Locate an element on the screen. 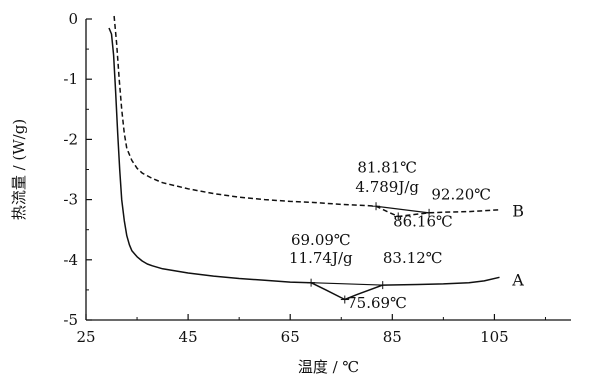 The image size is (599, 381). series-label-b: B is located at coordinates (518, 210).